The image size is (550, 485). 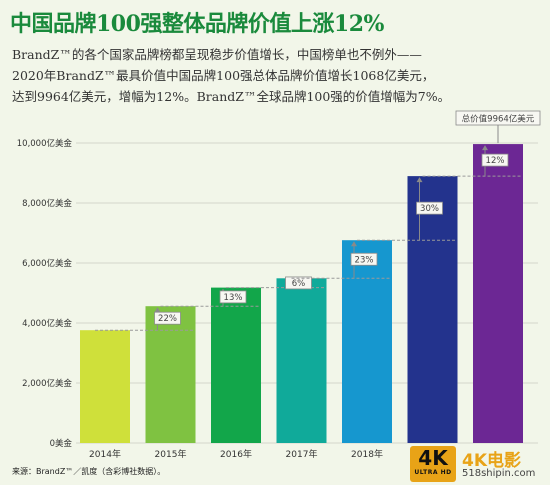 I want to click on growth-label: 23%, so click(x=364, y=260).